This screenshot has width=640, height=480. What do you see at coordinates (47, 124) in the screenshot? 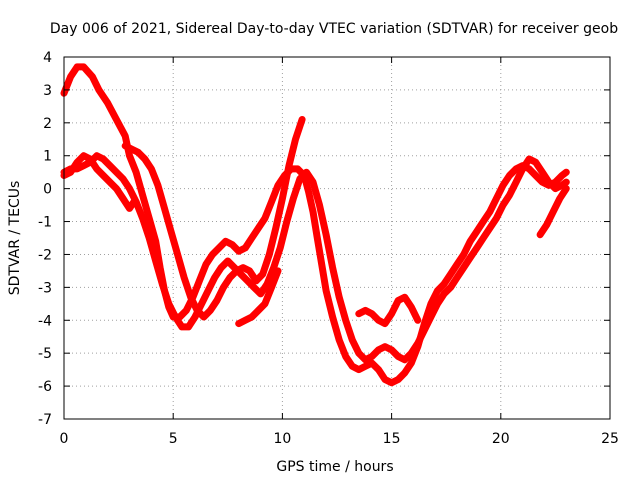
I see `y-tick-label: 2` at bounding box center [47, 124].